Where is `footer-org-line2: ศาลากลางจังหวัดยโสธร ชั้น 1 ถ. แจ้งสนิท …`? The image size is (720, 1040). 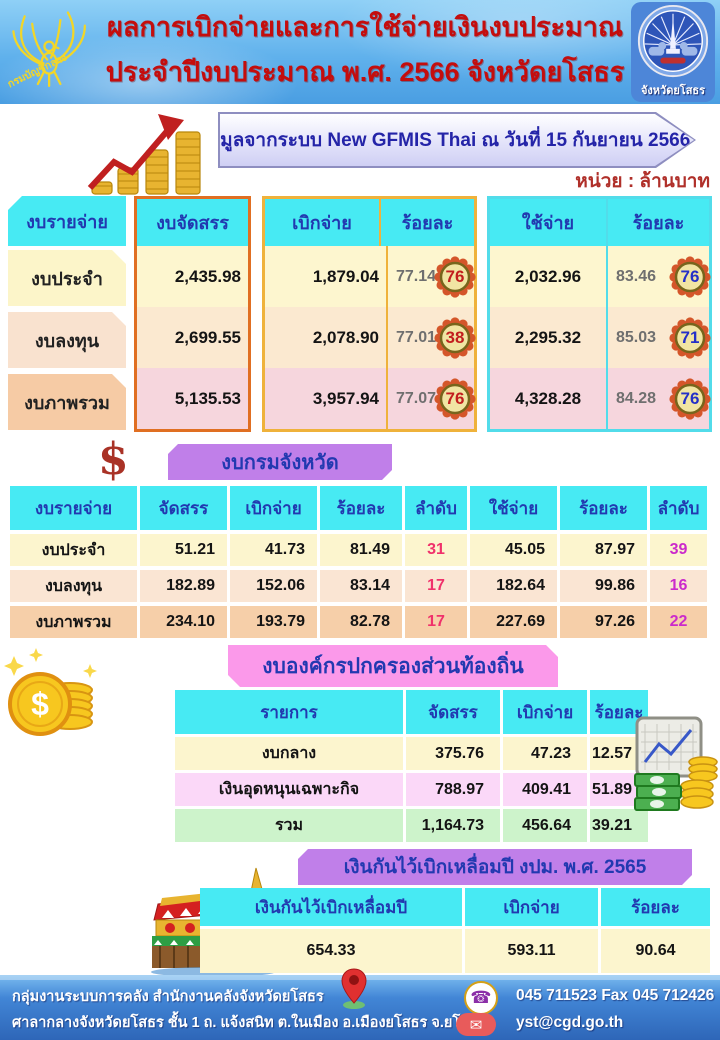 footer-org-line2: ศาลากลางจังหวัดยโสธร ชั้น 1 ถ. แจ้งสนิท … is located at coordinates (249, 1023).